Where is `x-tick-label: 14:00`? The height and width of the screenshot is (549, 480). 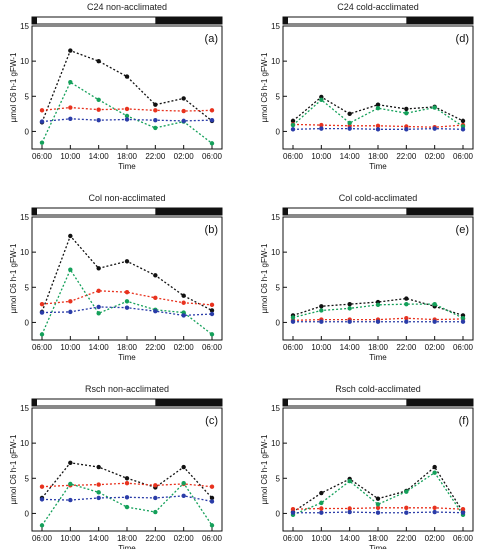 x-tick-label: 14:00 is located at coordinates (350, 156).